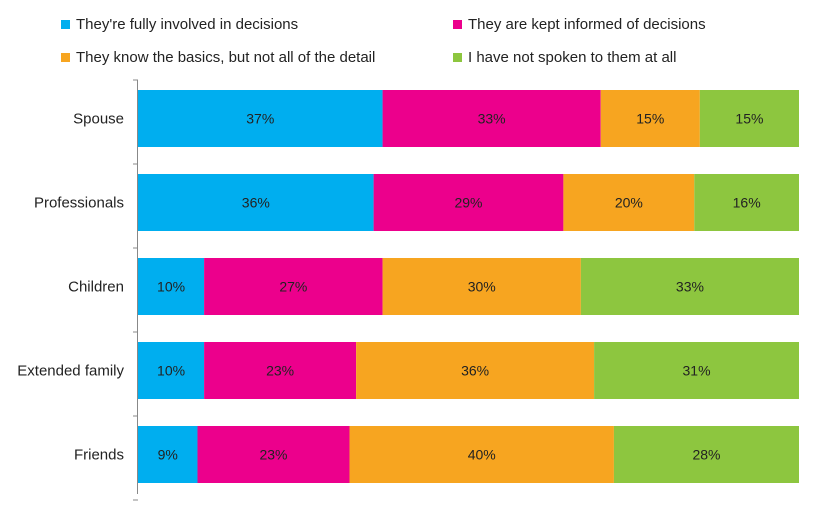 The height and width of the screenshot is (512, 815). Describe the element at coordinates (98, 119) in the screenshot. I see `category-label-spouse: Spouse` at that location.